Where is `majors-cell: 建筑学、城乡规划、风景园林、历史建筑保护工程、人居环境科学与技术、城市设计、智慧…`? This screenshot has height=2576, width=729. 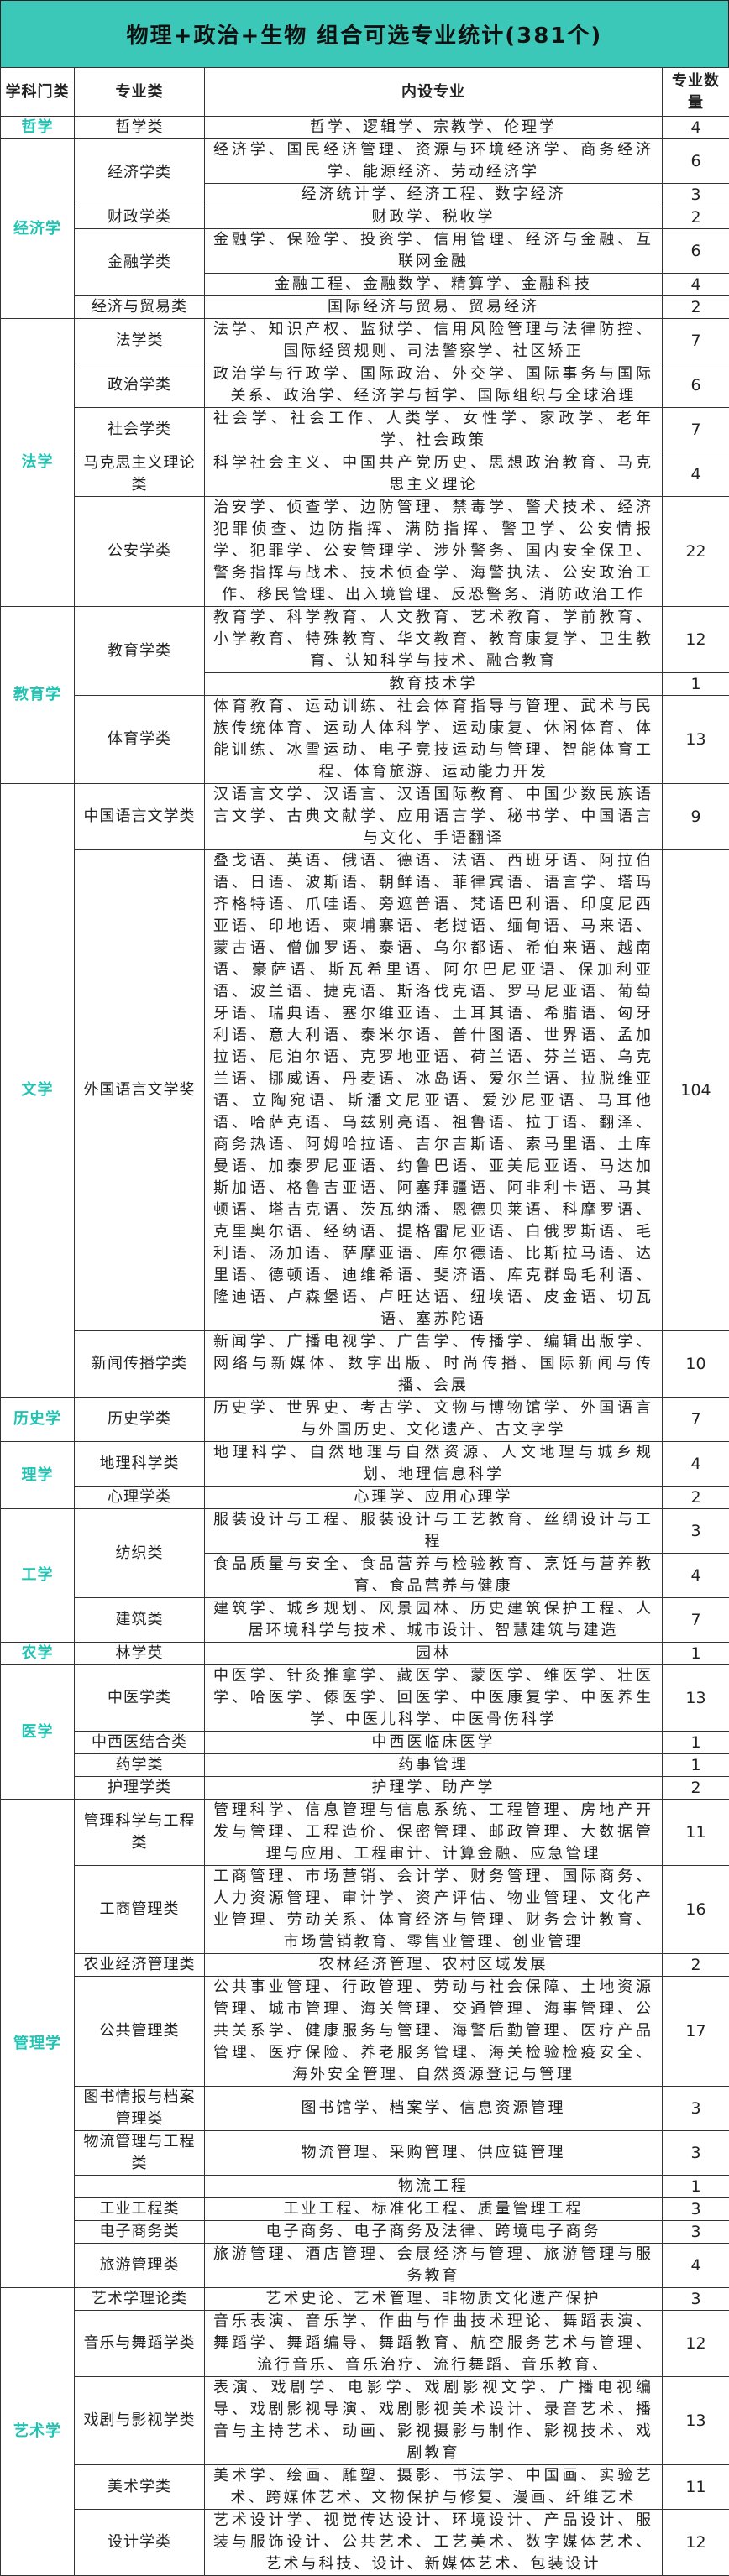
majors-cell: 建筑学、城乡规划、风景园林、历史建筑保护工程、人居环境科学与技术、城市设计、智慧… is located at coordinates (434, 1620).